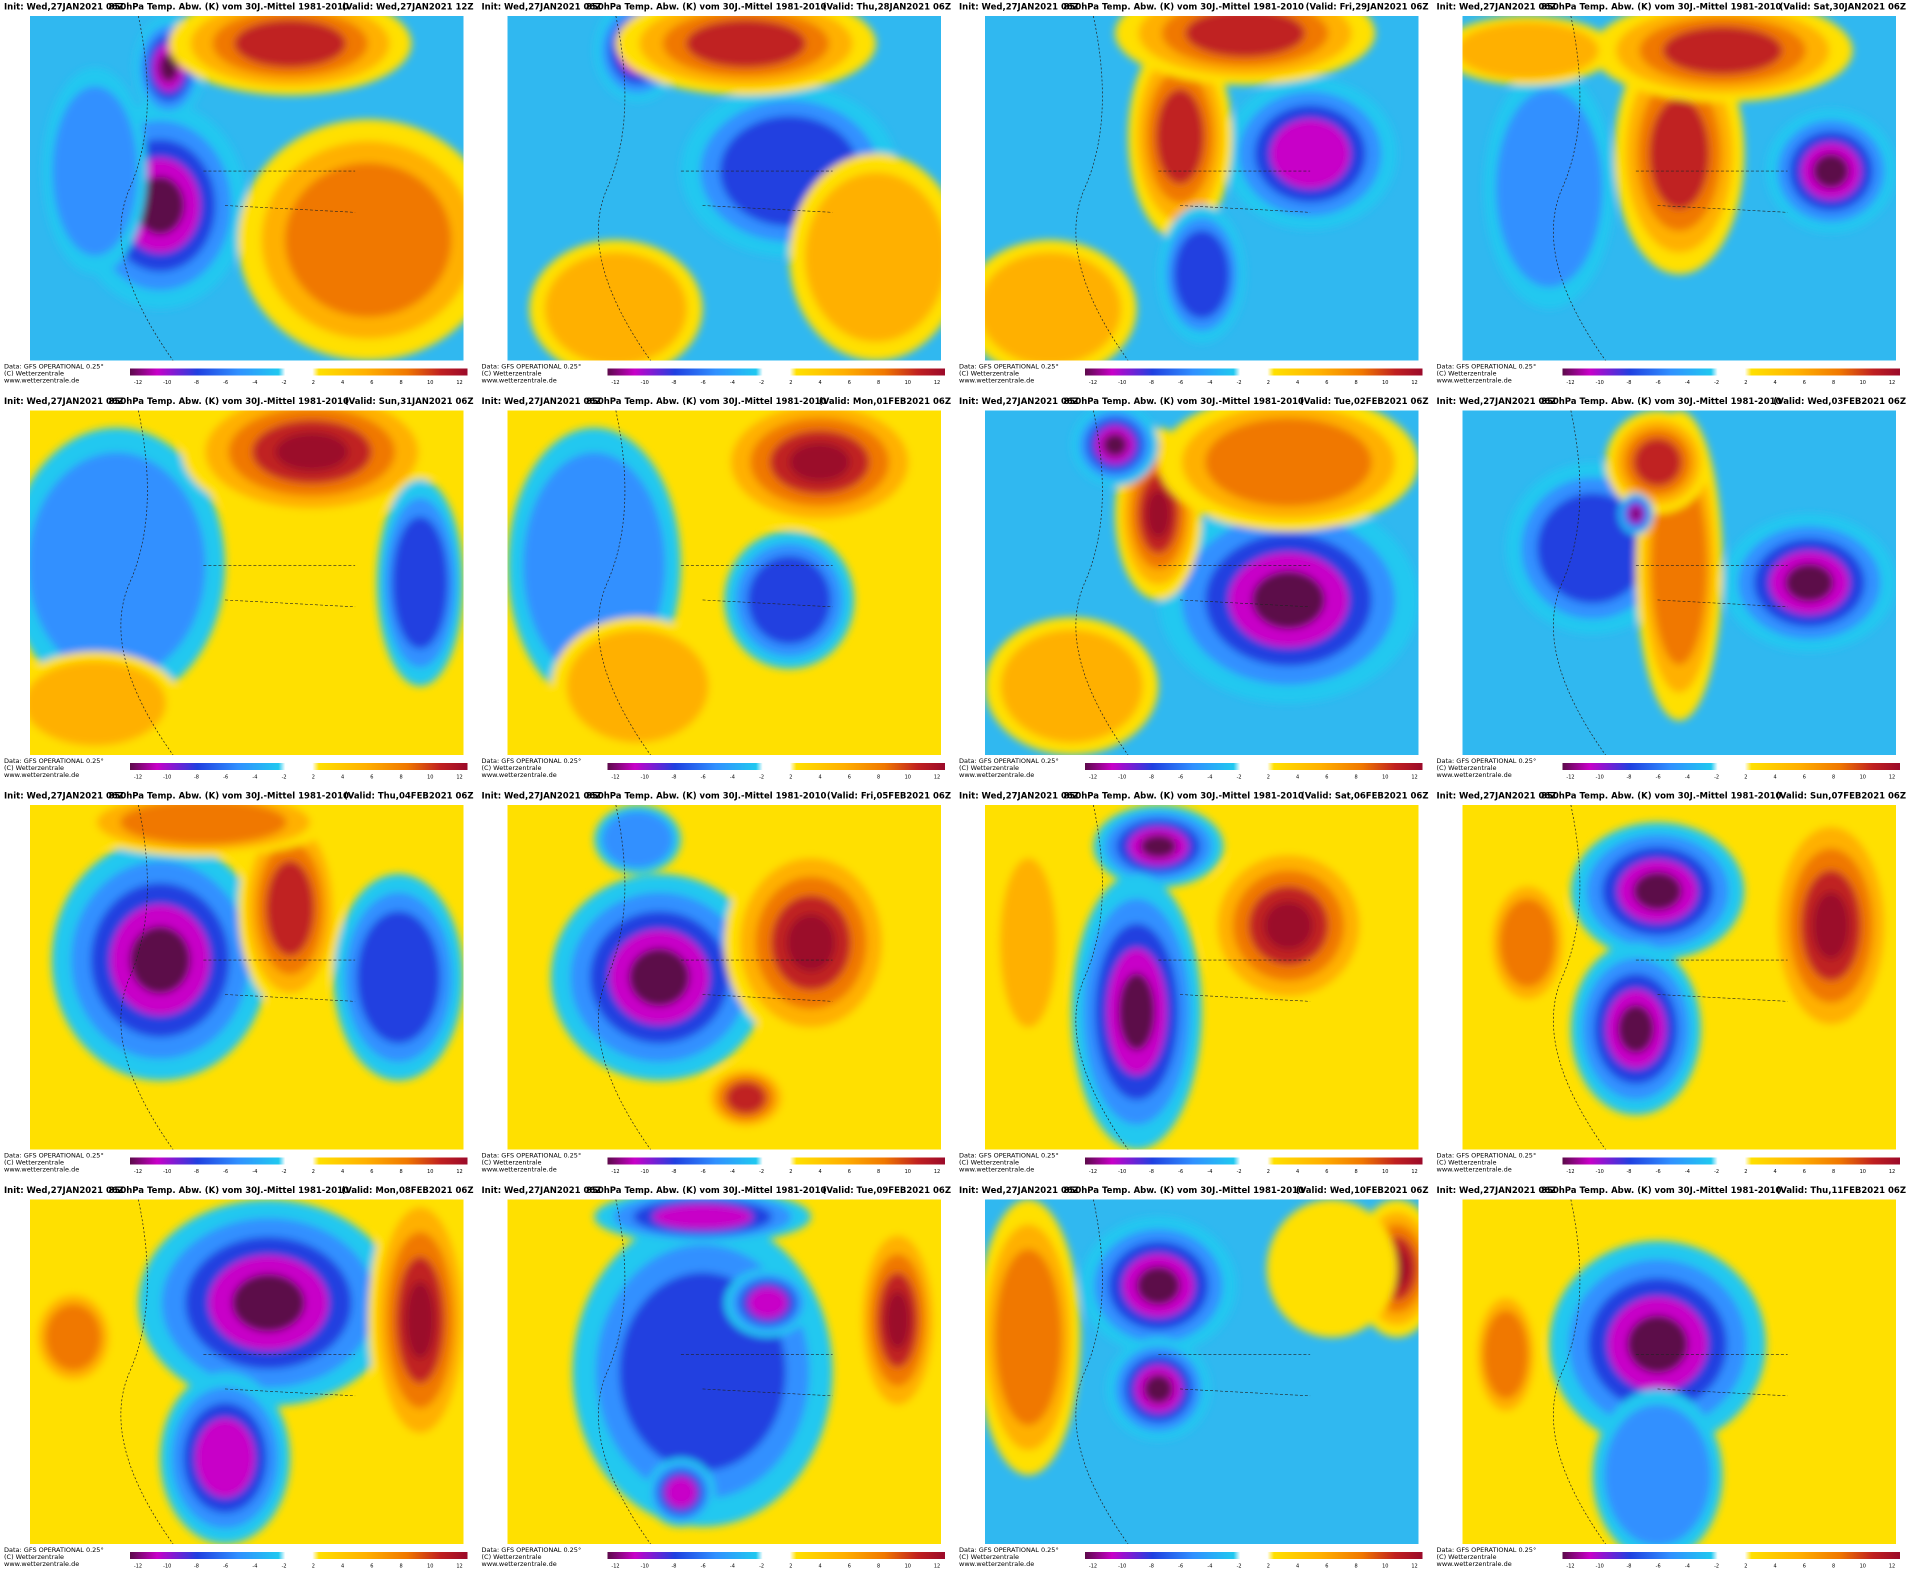 Image resolution: width=1910 pixels, height=1578 pixels. What do you see at coordinates (542, 402) in the screenshot?
I see `panel-init: Init: Wed,27JAN2021 06Z` at bounding box center [542, 402].